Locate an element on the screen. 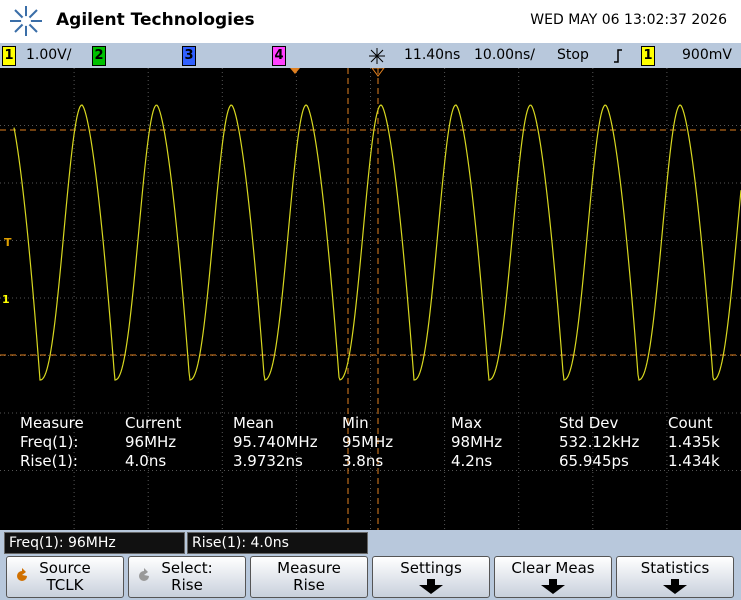 This screenshot has width=741, height=600. run-state: Stop is located at coordinates (573, 55).